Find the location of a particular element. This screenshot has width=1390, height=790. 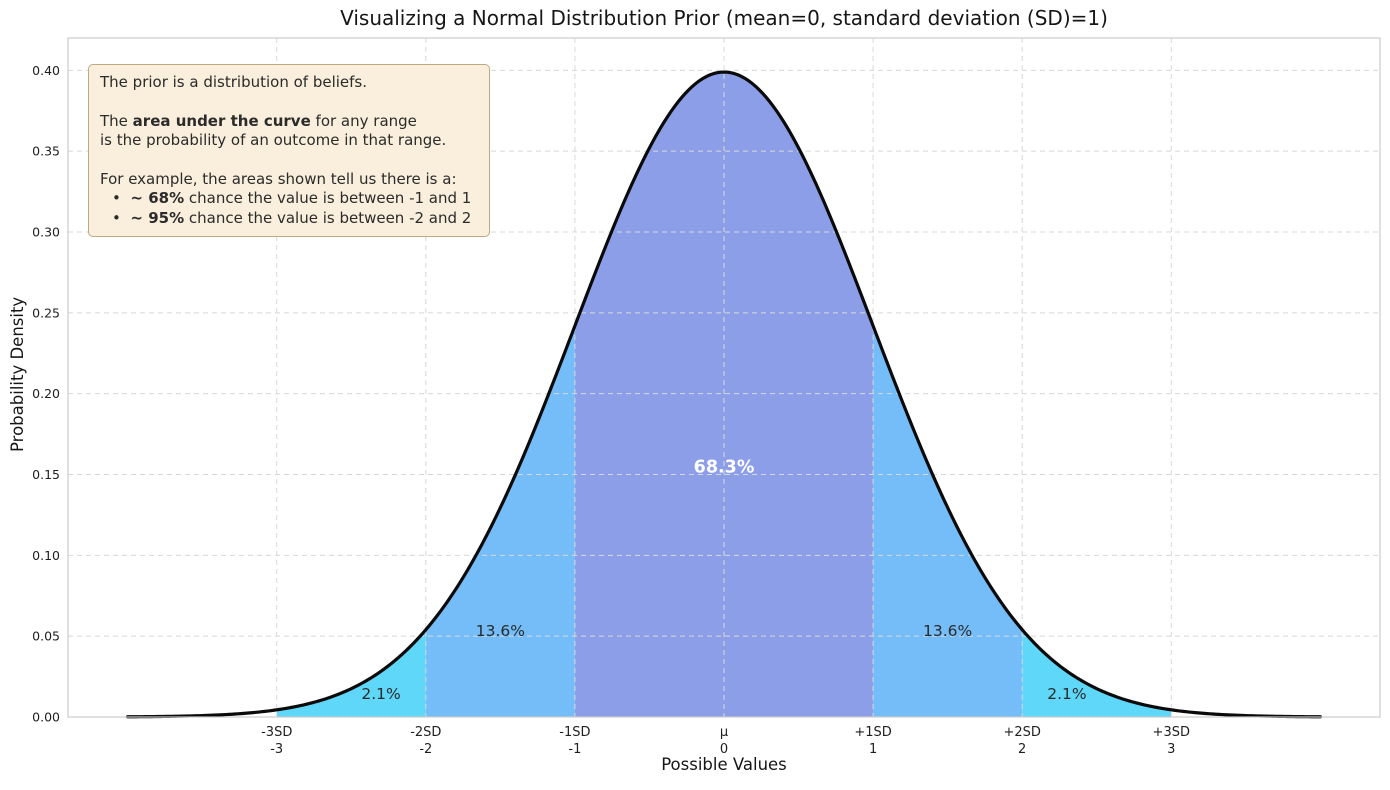

x-axis-ticks: -3SD -3 -2SD -2 -1SD -1 μ 0 +1SD 1 +2SD 2 +3SD 3 is located at coordinates (725, 741).